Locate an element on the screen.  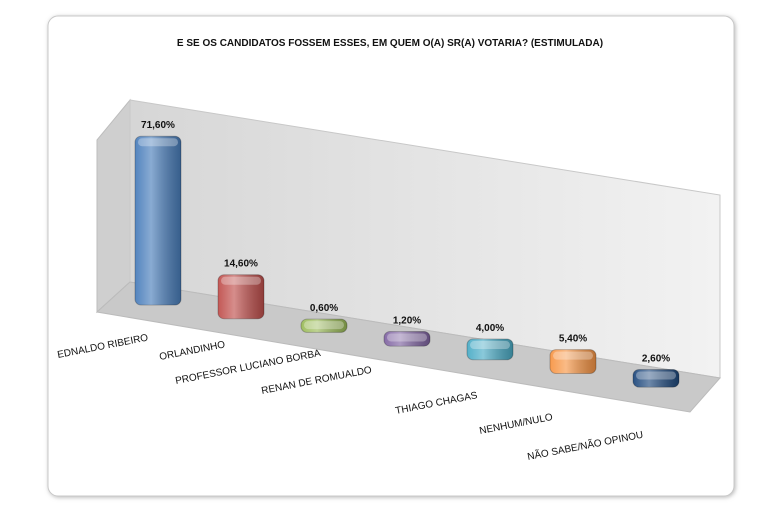
value-label: 71,60% is located at coordinates (158, 125).